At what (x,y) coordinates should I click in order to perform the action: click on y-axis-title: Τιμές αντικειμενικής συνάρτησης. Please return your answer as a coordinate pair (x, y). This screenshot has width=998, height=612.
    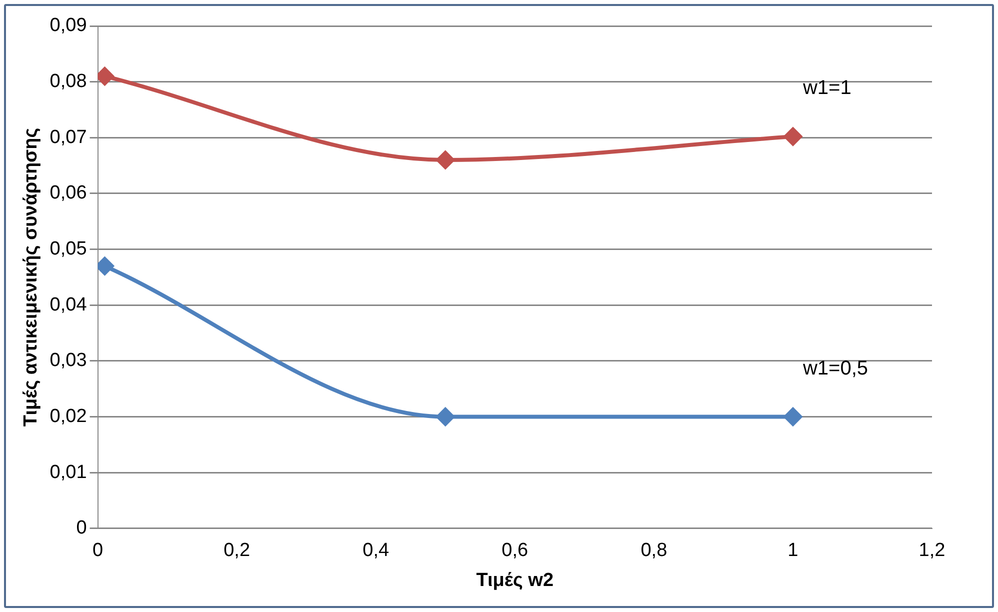
    Looking at the image, I should click on (31, 277).